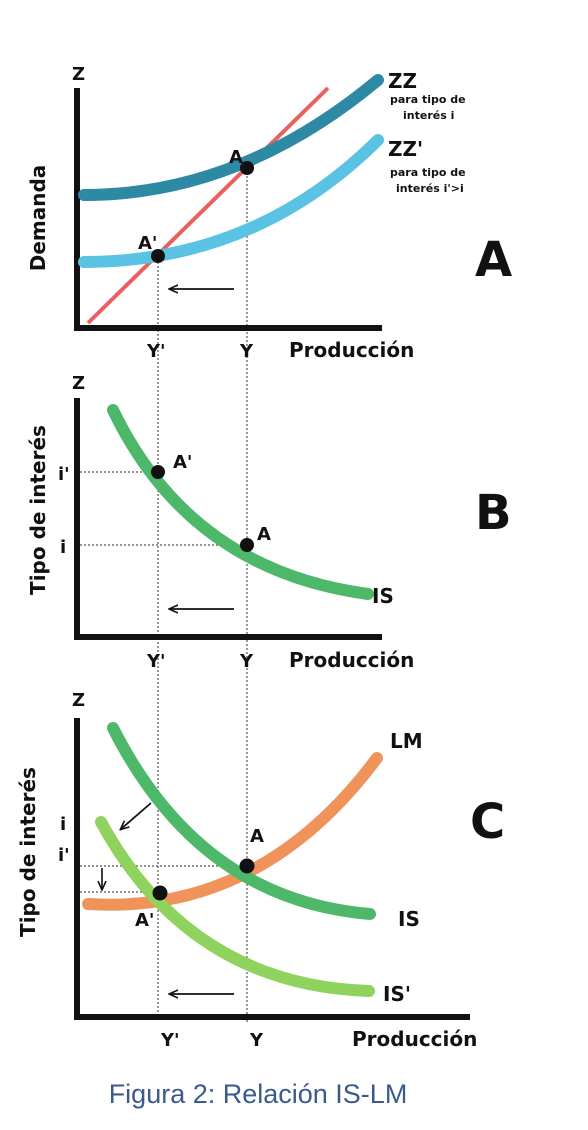 This screenshot has height=1130, width=588. Describe the element at coordinates (38, 510) in the screenshot. I see `panel-b-y-label: Tipo de interés` at that location.